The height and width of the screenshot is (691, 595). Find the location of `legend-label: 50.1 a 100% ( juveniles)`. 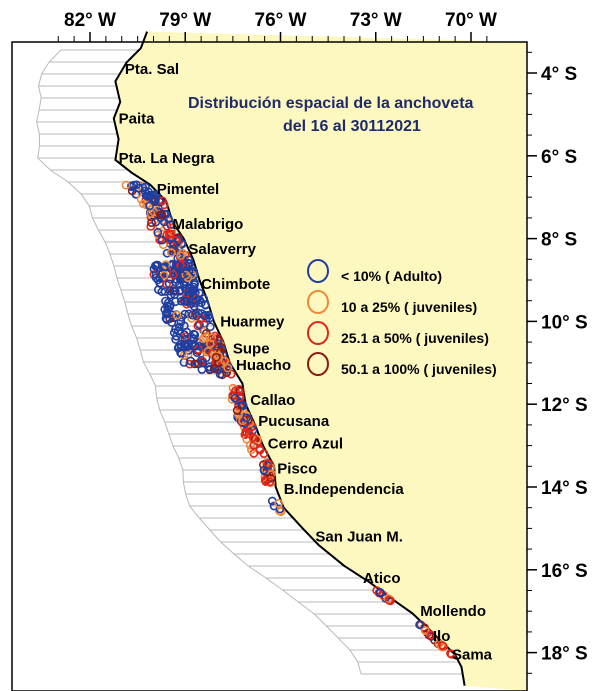

legend-label: 50.1 a 100% ( juveniles) is located at coordinates (419, 369).